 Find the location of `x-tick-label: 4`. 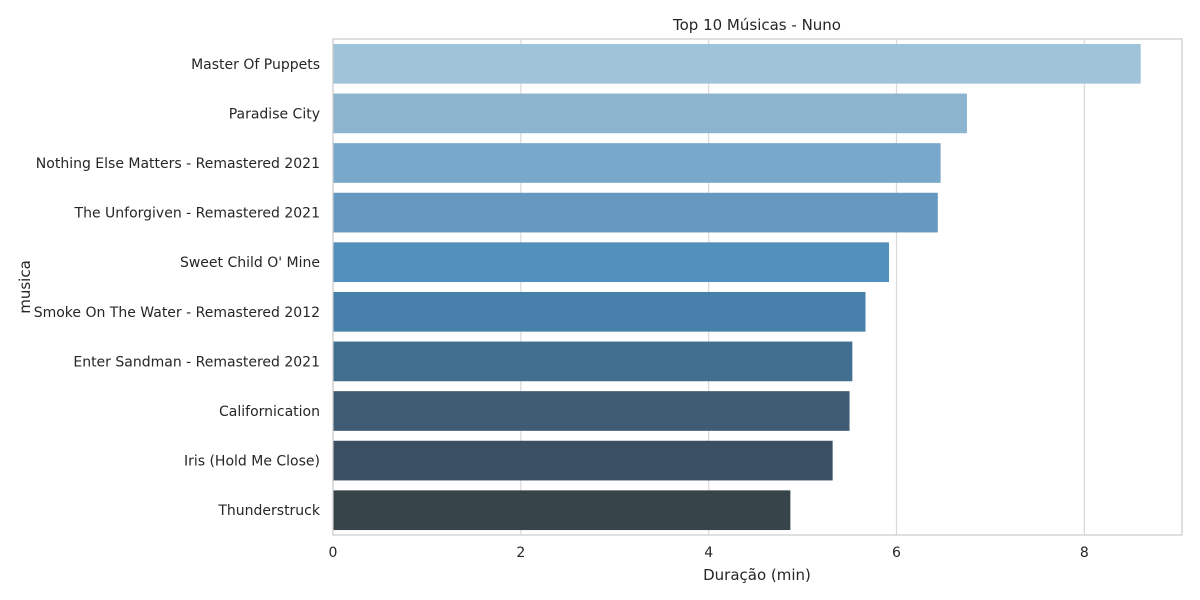

x-tick-label: 4 is located at coordinates (708, 553).